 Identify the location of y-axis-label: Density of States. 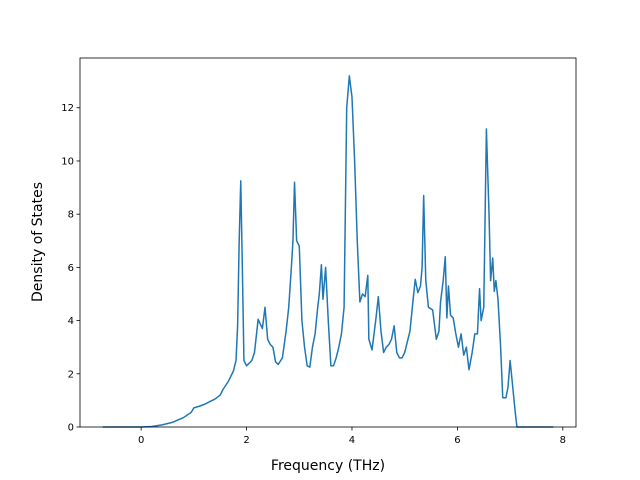
(38, 242).